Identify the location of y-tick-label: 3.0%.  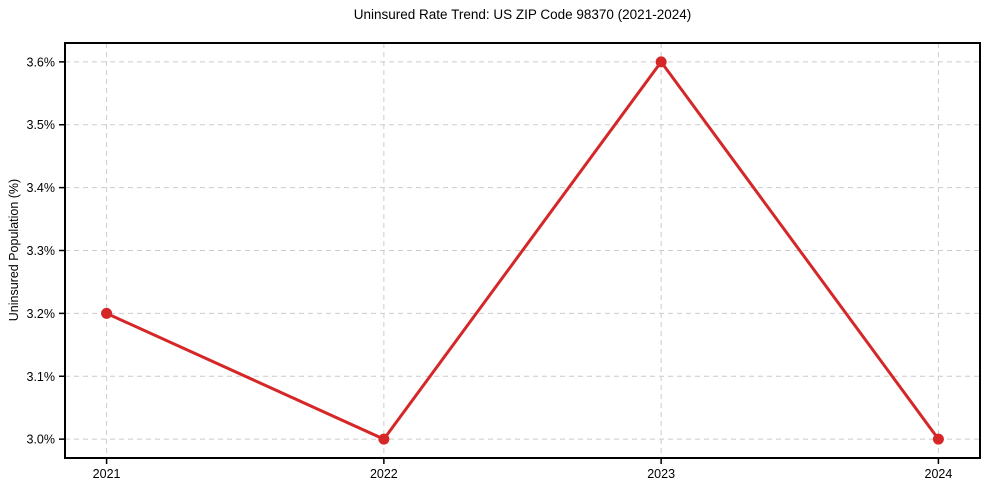
(41, 440).